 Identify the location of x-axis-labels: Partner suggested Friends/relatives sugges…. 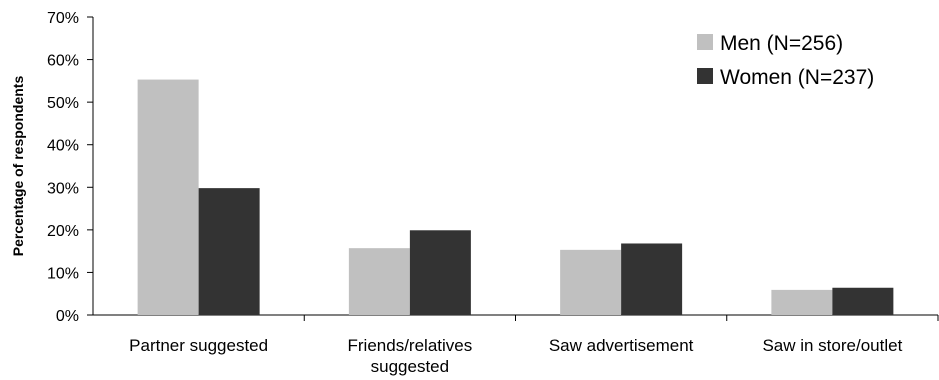
(515, 356).